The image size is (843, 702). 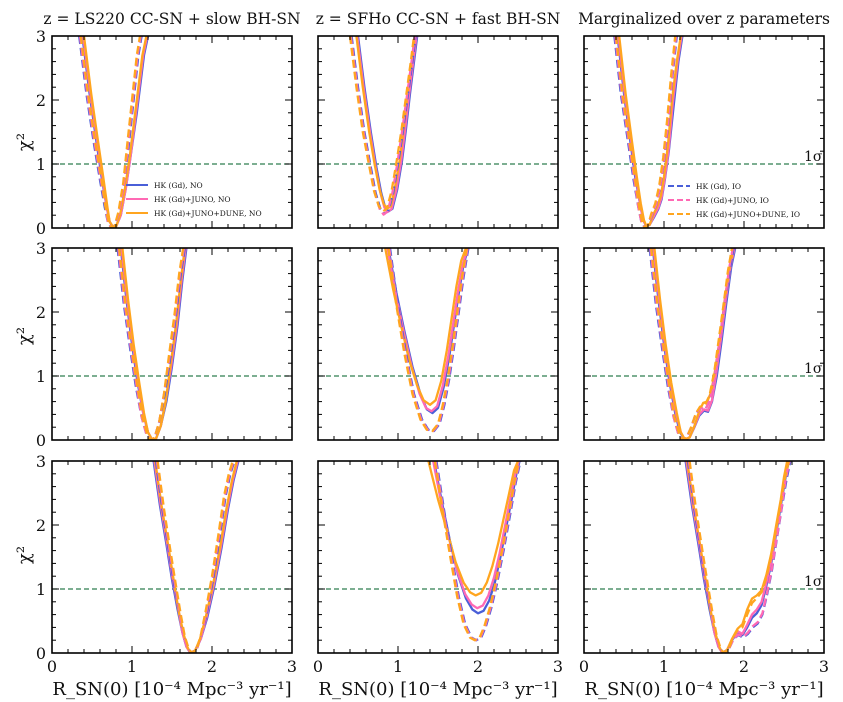 What do you see at coordinates (171, 689) in the screenshot?
I see `x-axis-label-left: R_SN(0) [10⁻⁴ Mpc⁻³ yr⁻¹]` at bounding box center [171, 689].